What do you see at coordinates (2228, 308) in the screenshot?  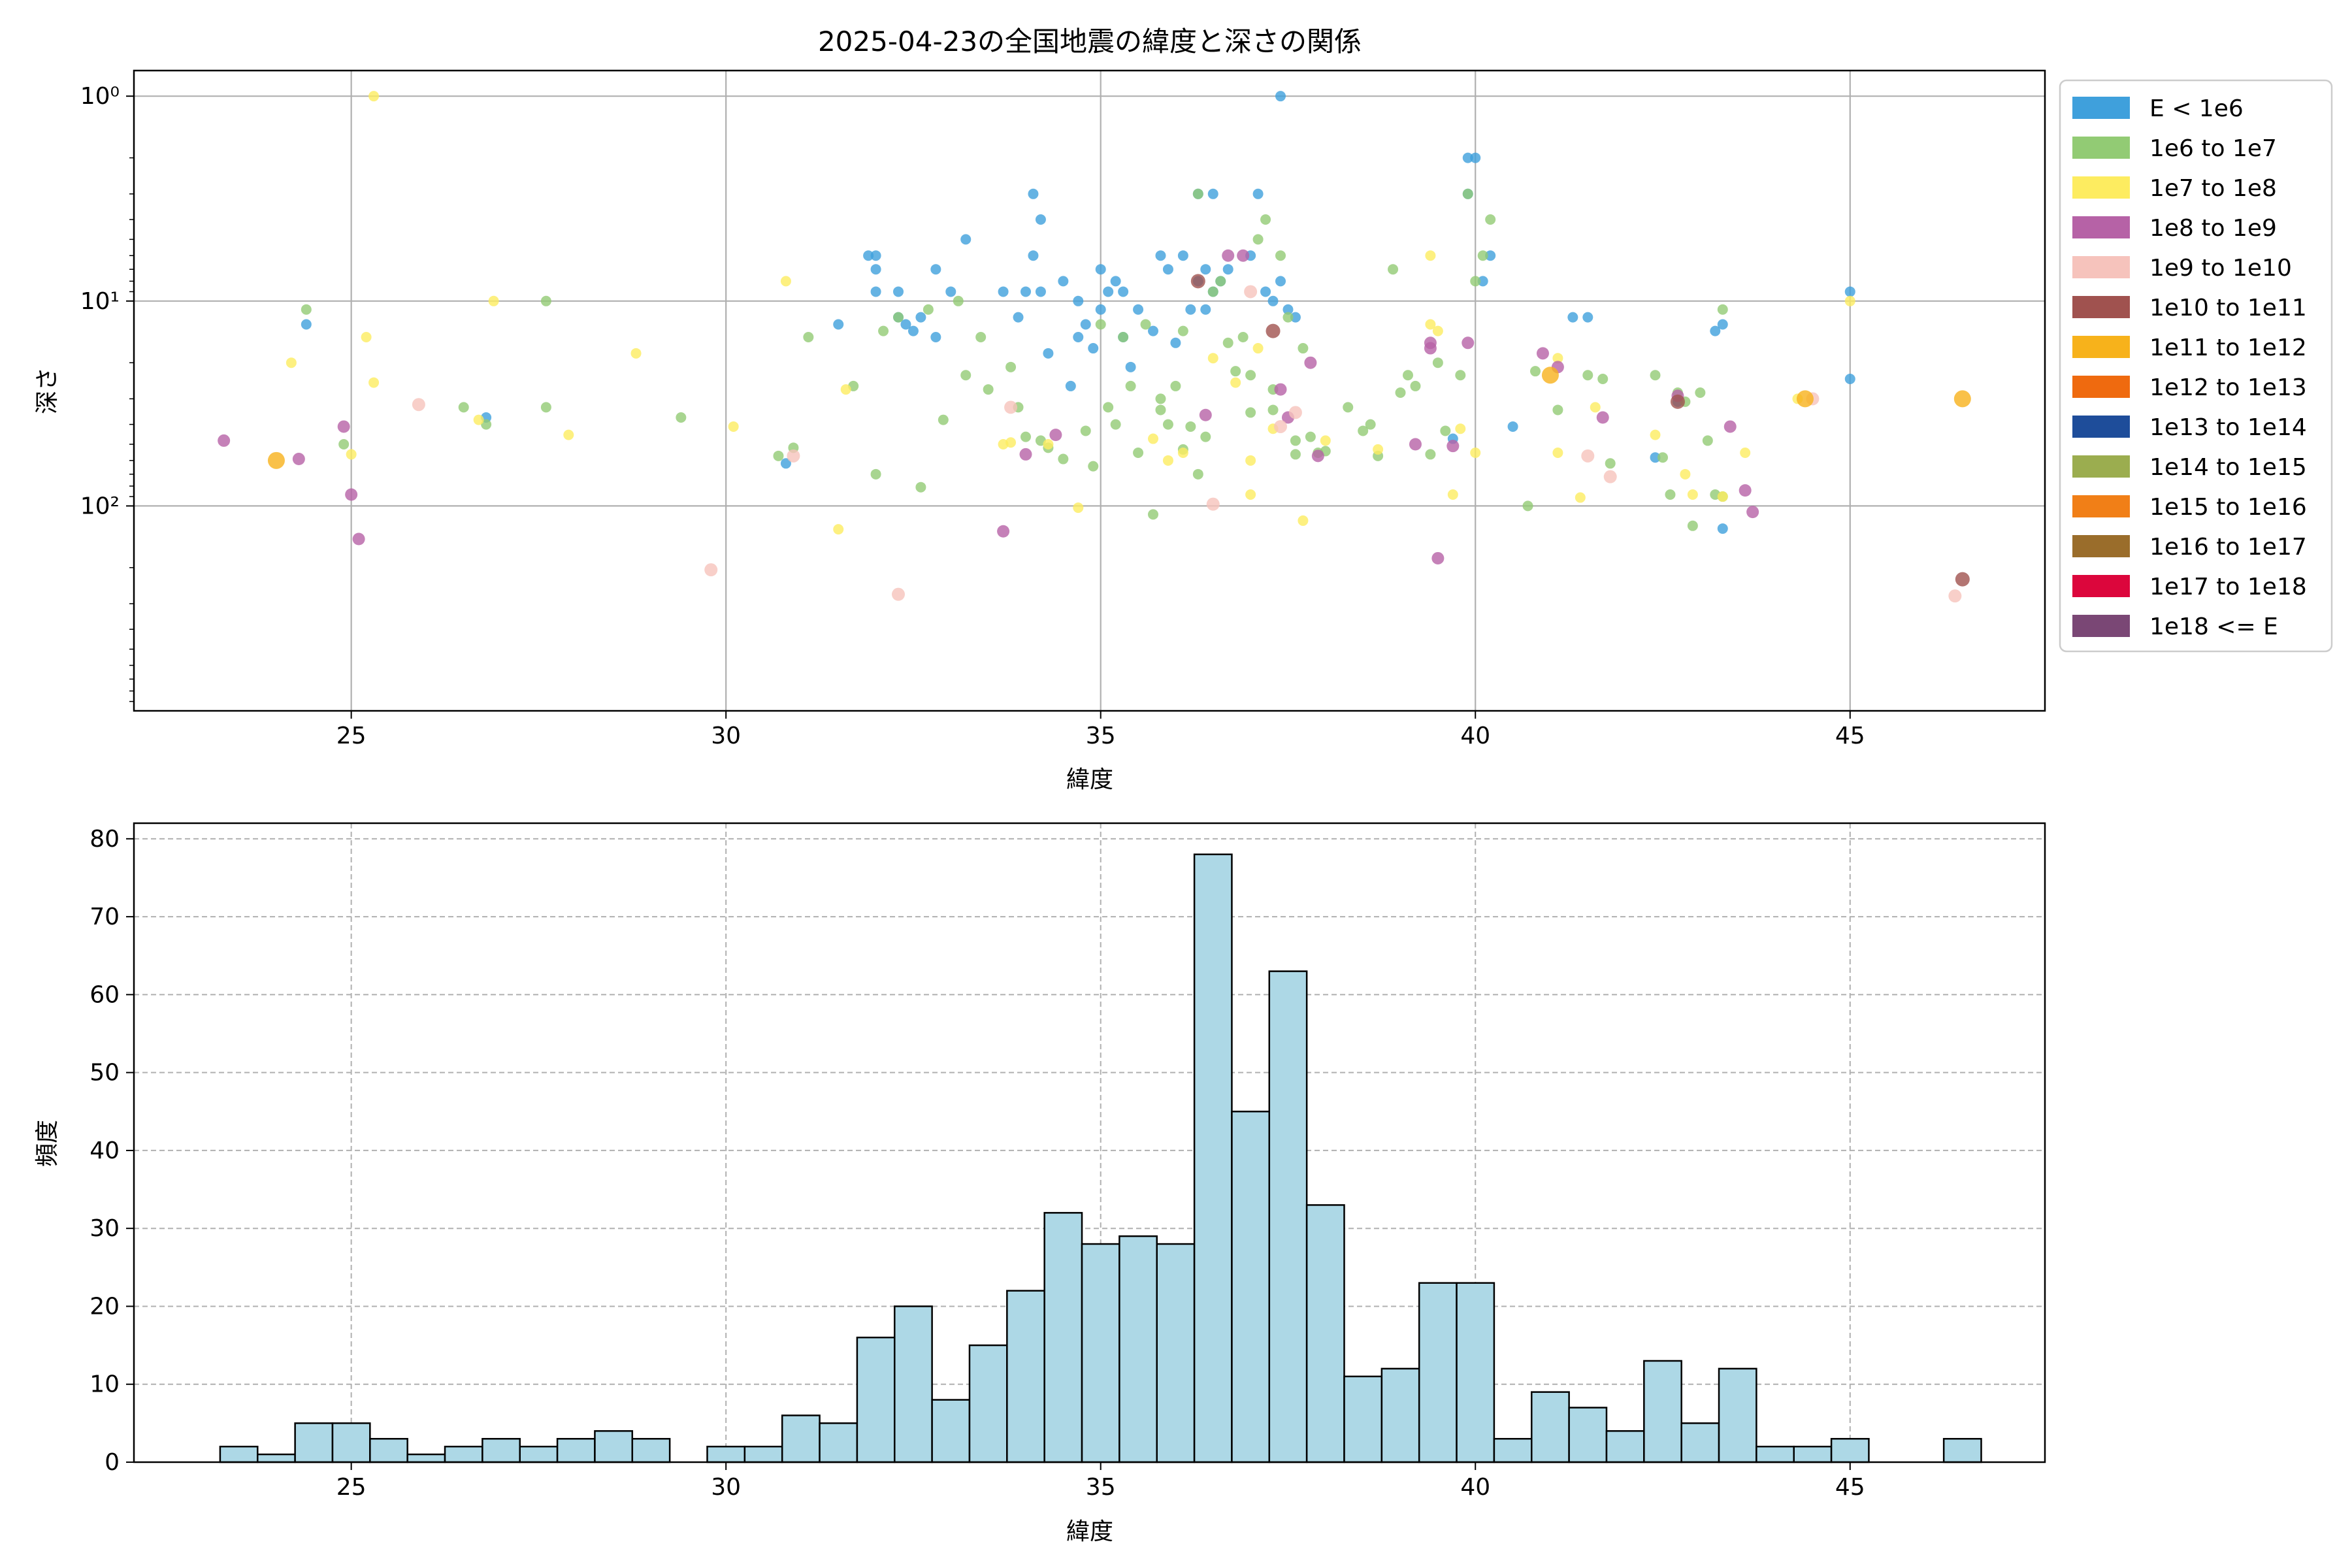 I see `legend-label: 1e10 to 1e11` at bounding box center [2228, 308].